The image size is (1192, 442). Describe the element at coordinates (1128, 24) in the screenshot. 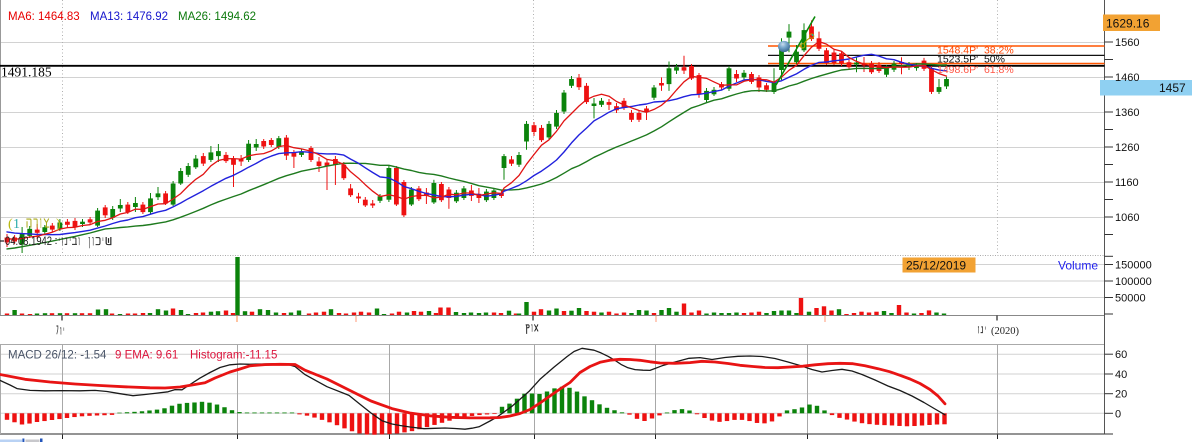

I see `svg-text: 1629.16` at that location.